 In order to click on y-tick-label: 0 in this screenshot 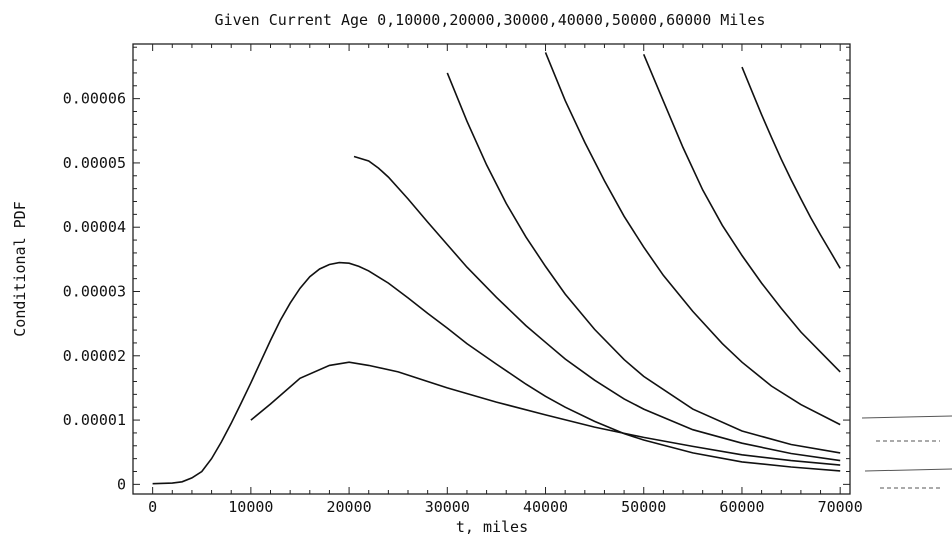, I will do `click(121, 484)`.